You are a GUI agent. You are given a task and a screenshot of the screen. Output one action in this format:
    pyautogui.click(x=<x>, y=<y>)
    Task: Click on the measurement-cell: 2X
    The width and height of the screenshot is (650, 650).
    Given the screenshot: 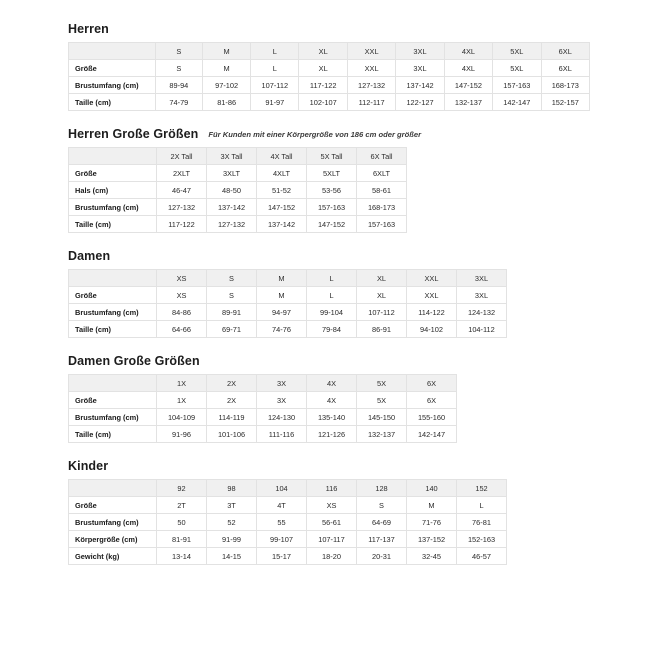 What is the action you would take?
    pyautogui.click(x=231, y=400)
    